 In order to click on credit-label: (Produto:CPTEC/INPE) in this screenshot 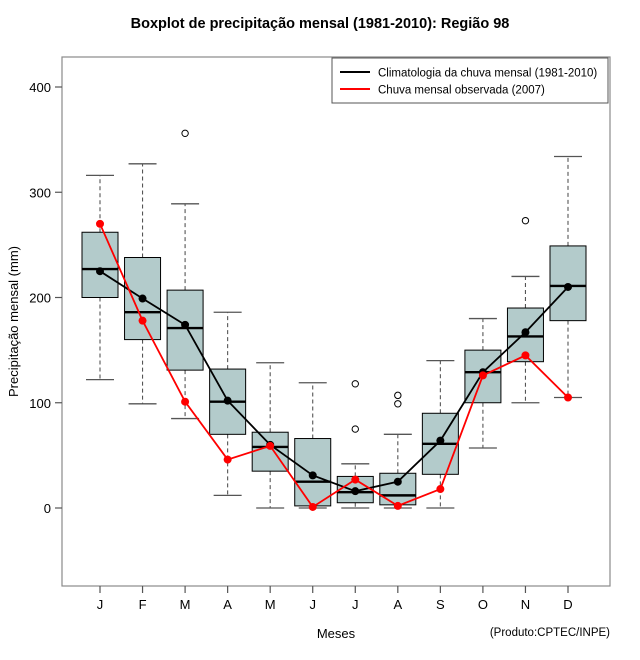, I will do `click(550, 633)`.